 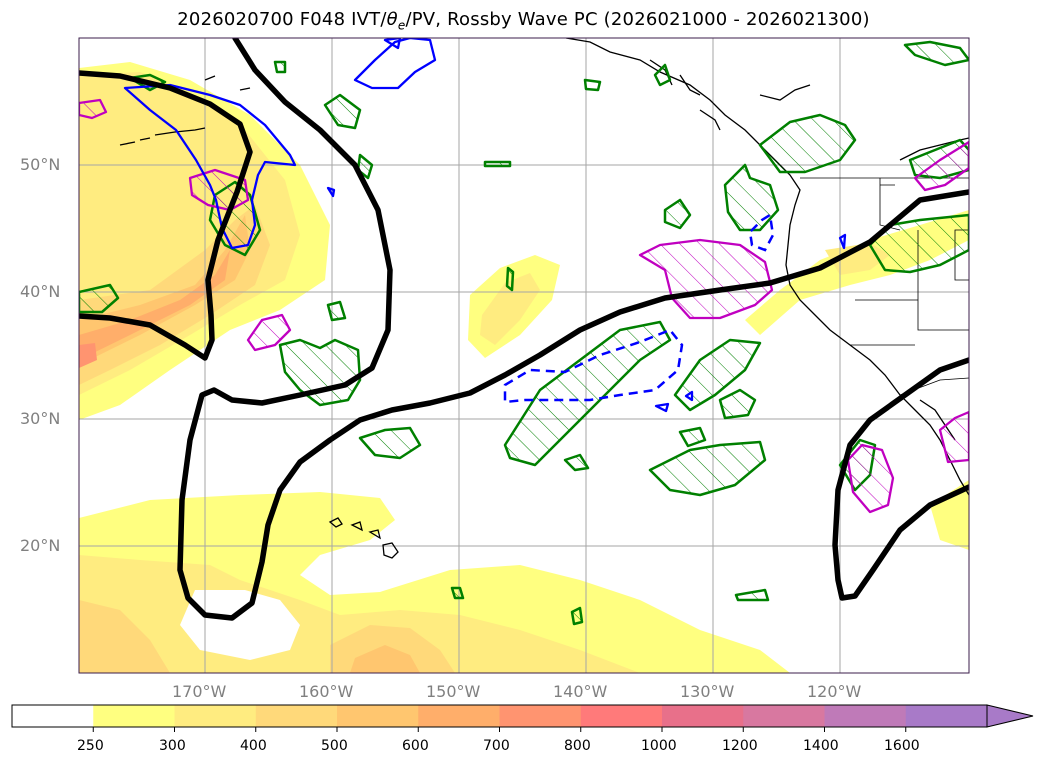 What do you see at coordinates (740, 746) in the screenshot?
I see `colorbar-tick-1200: 1200` at bounding box center [740, 746].